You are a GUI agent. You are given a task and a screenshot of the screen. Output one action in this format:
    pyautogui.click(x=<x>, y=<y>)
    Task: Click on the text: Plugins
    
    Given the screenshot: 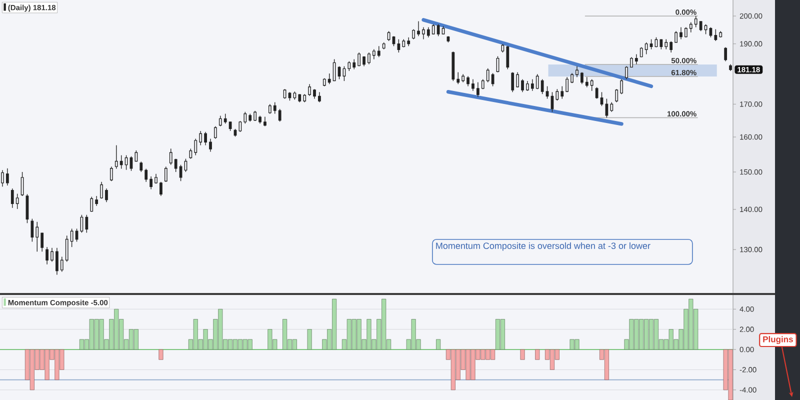 What is the action you would take?
    pyautogui.click(x=778, y=340)
    